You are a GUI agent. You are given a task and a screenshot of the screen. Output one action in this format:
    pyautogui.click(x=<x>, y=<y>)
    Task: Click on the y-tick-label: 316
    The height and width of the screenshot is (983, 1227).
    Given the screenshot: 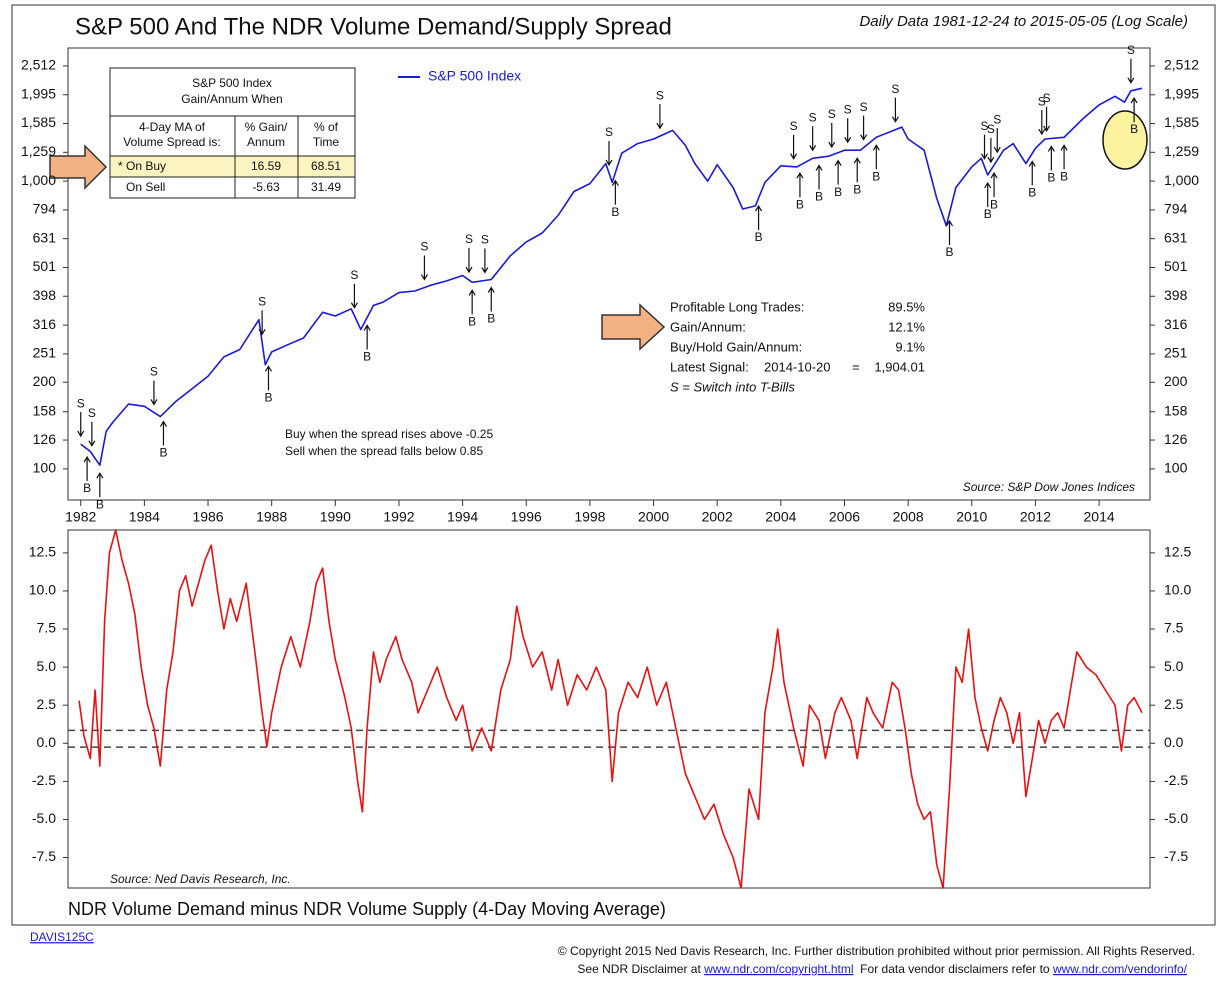 What is the action you would take?
    pyautogui.click(x=45, y=324)
    